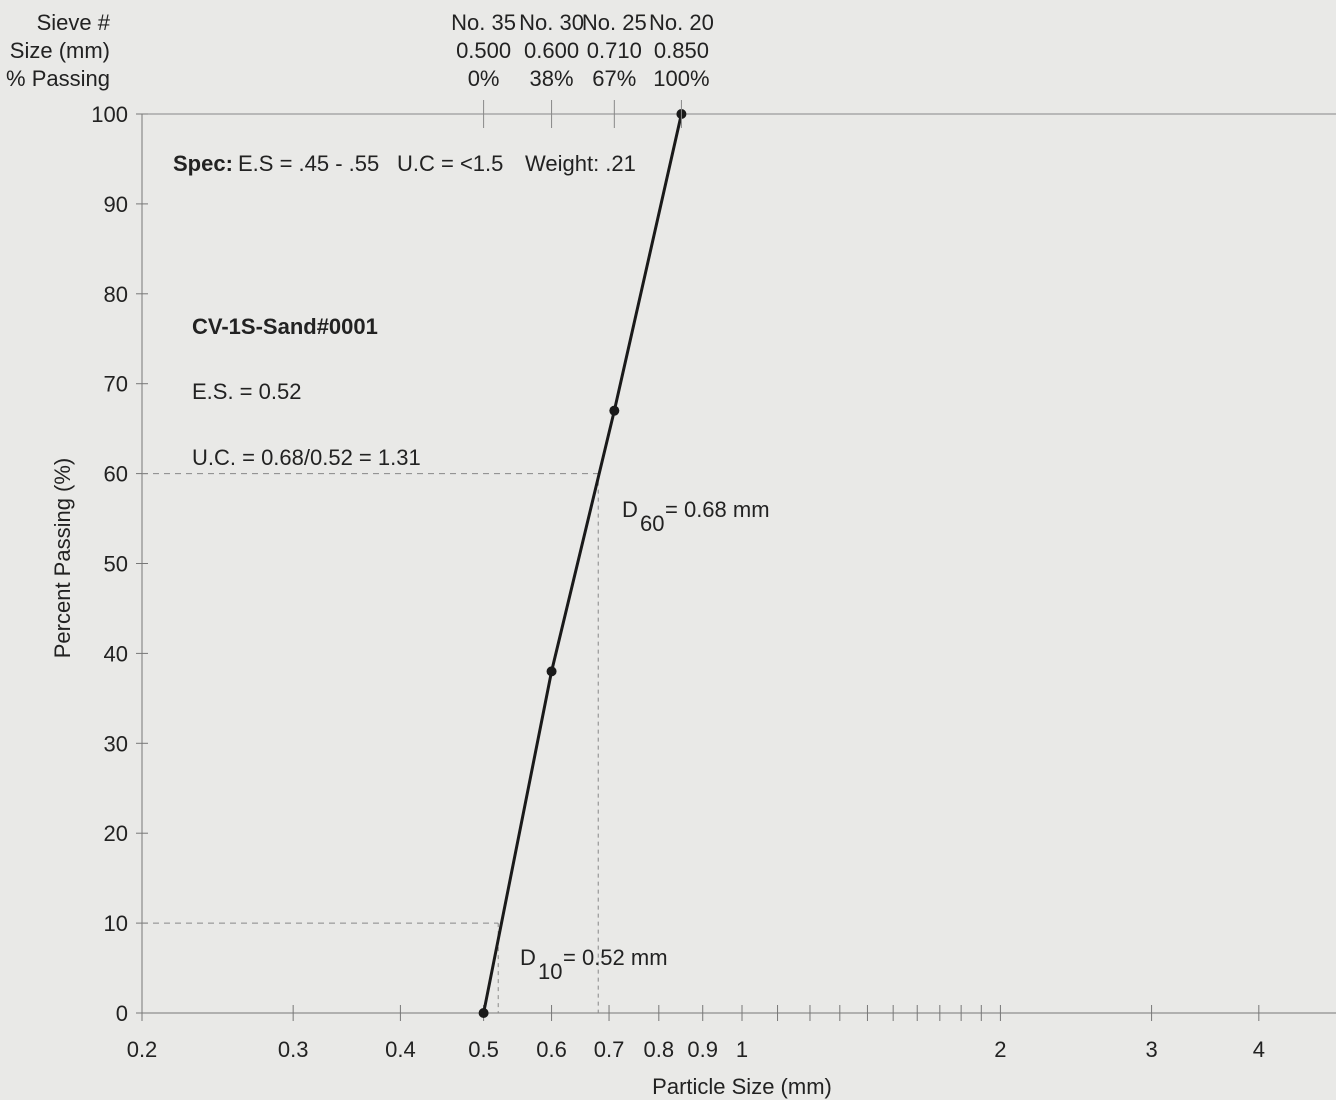 The image size is (1336, 1100). Describe the element at coordinates (116, 474) in the screenshot. I see `y-tick-label: 60` at that location.